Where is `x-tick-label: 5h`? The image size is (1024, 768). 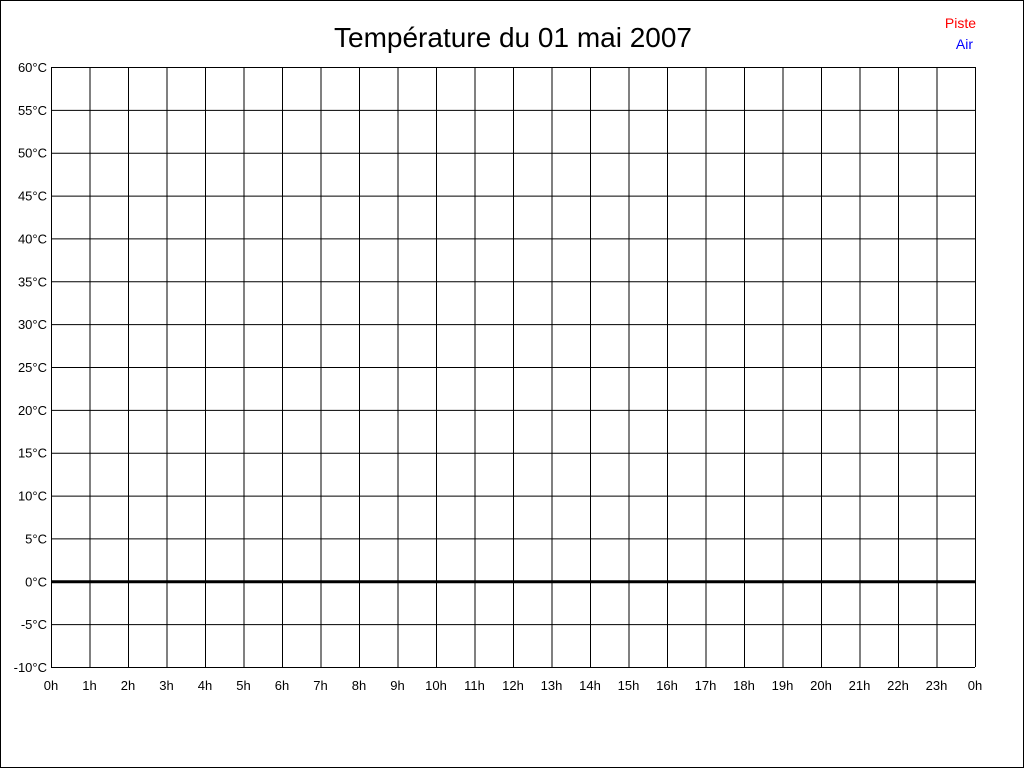 x-tick-label: 5h is located at coordinates (243, 685).